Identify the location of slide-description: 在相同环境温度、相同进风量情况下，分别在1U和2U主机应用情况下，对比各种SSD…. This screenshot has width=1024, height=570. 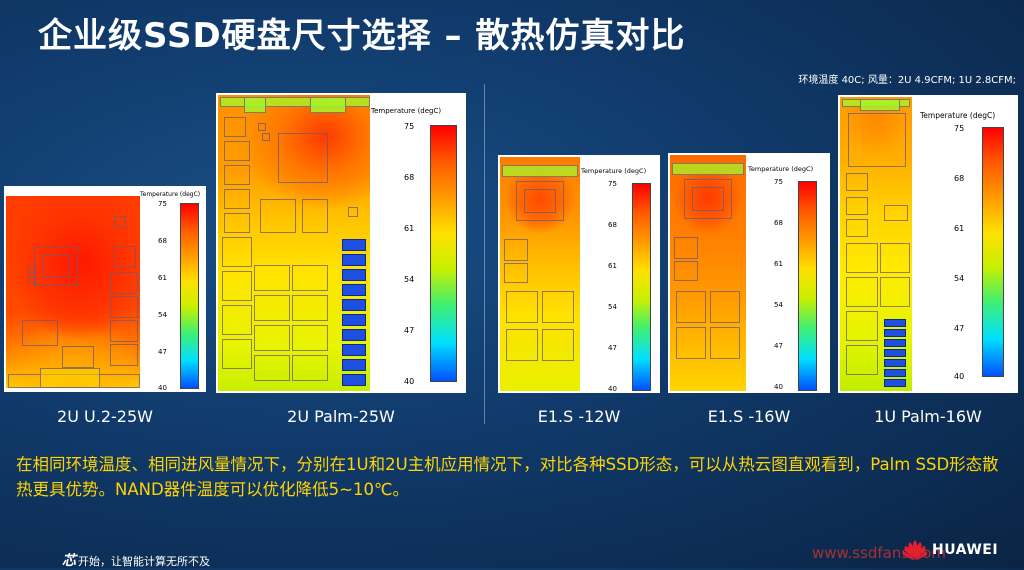
(507, 477).